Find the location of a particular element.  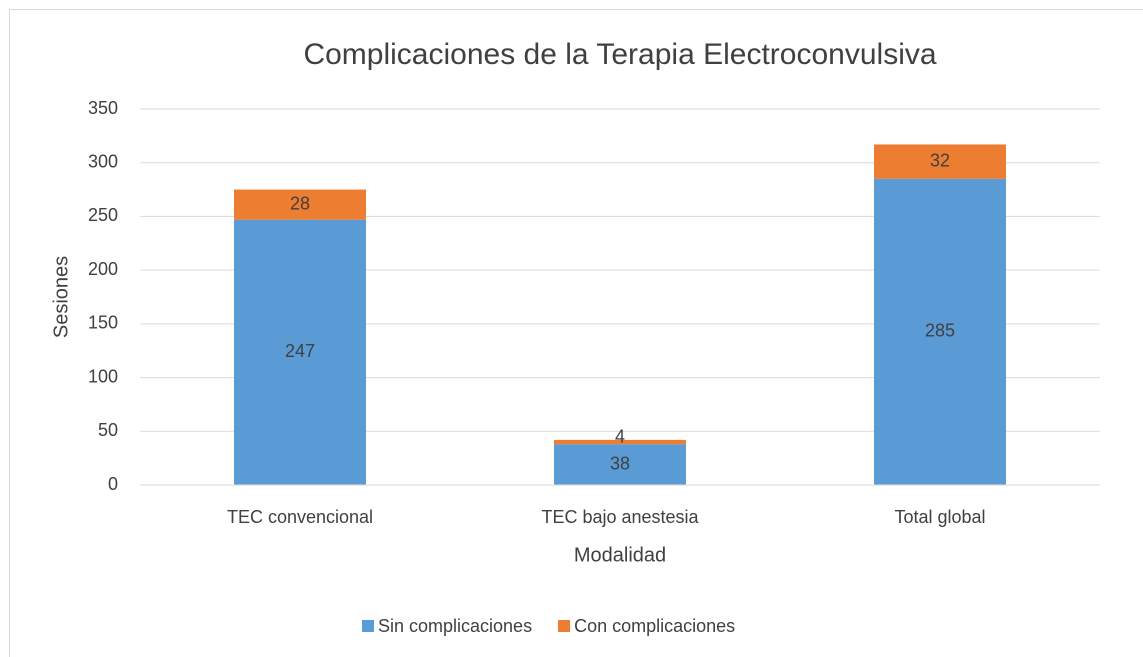

y-tick-label: 200 is located at coordinates (103, 269).